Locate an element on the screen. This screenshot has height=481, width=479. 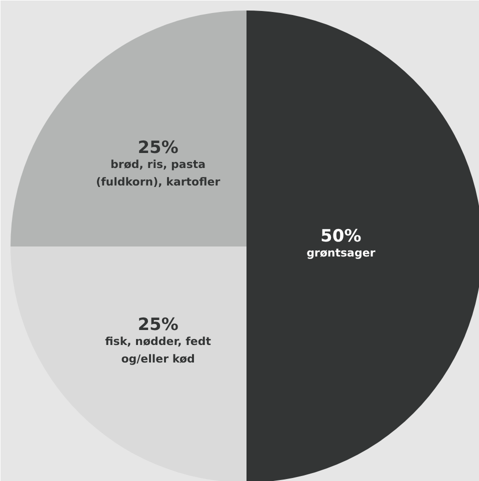
data-label: 50% is located at coordinates (341, 236).